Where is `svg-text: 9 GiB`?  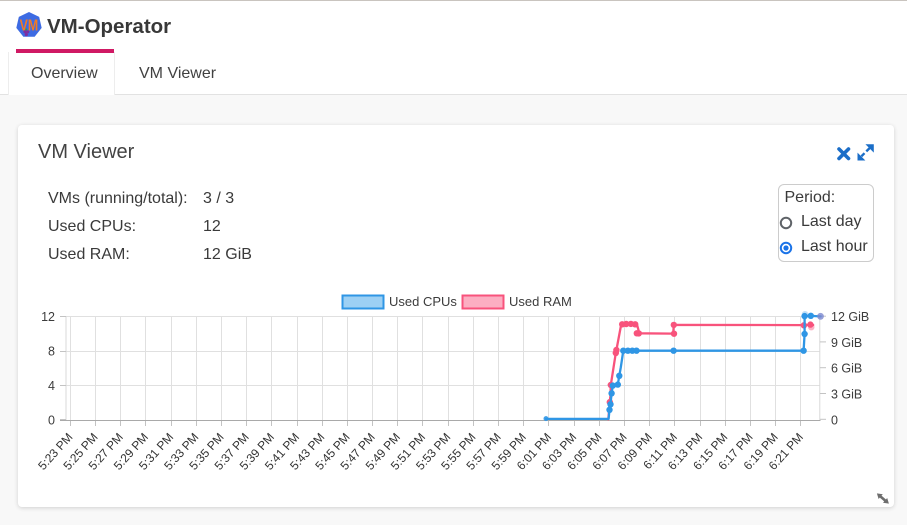 svg-text: 9 GiB is located at coordinates (846, 343).